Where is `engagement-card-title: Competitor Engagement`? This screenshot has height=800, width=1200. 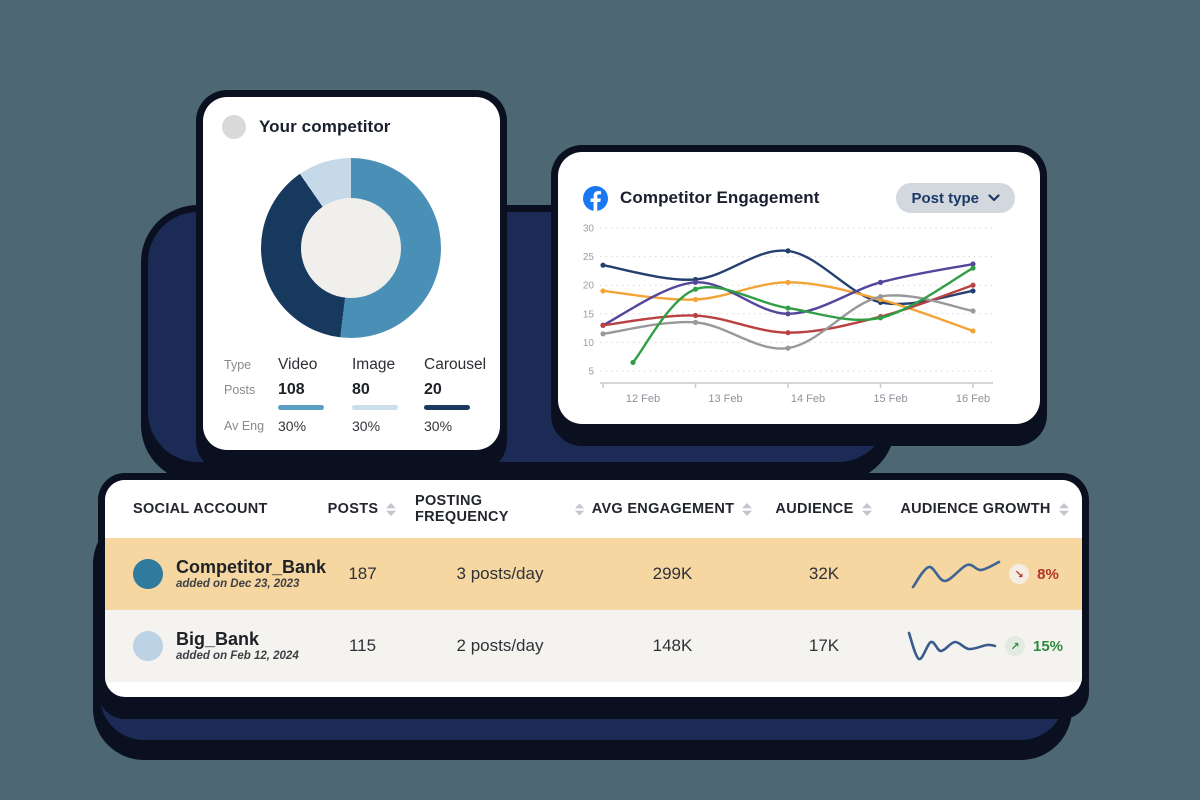 engagement-card-title: Competitor Engagement is located at coordinates (720, 197).